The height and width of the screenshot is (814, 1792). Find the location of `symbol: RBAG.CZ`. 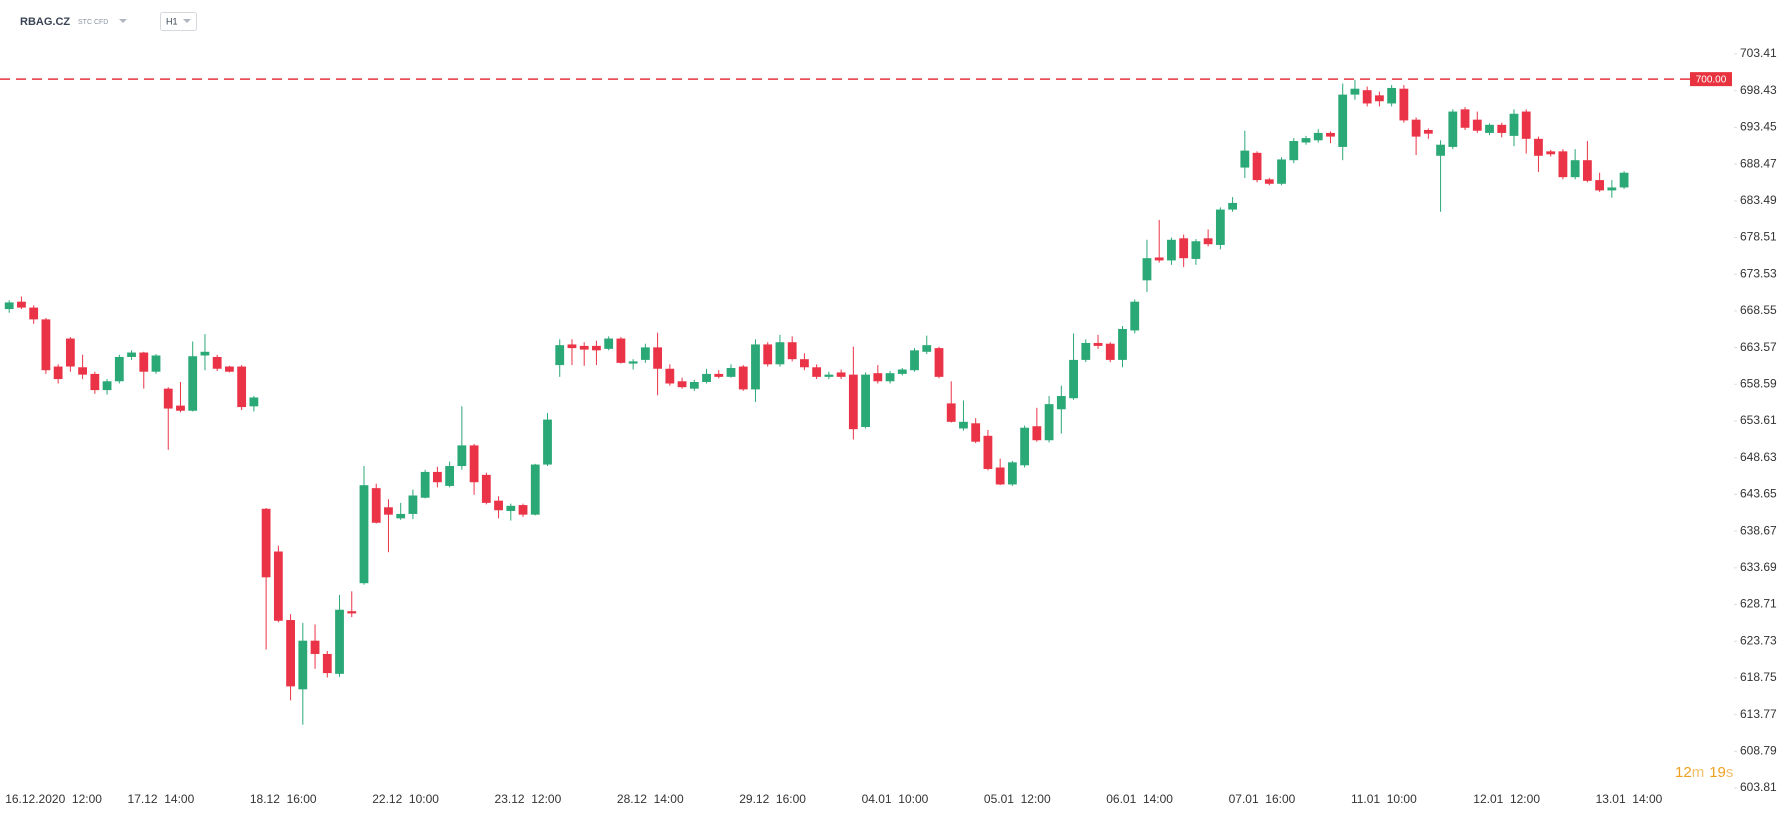

symbol: RBAG.CZ is located at coordinates (45, 22).